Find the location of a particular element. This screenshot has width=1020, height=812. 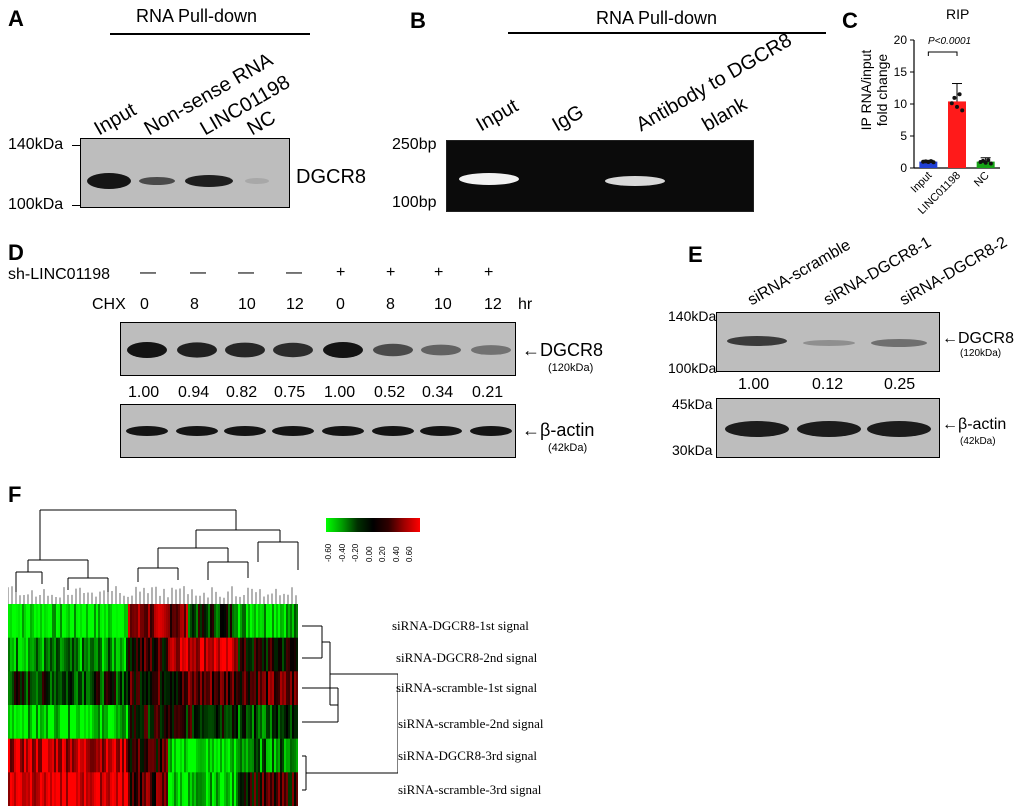

panel-a-header: RNA Pull-down is located at coordinates (197, 16).